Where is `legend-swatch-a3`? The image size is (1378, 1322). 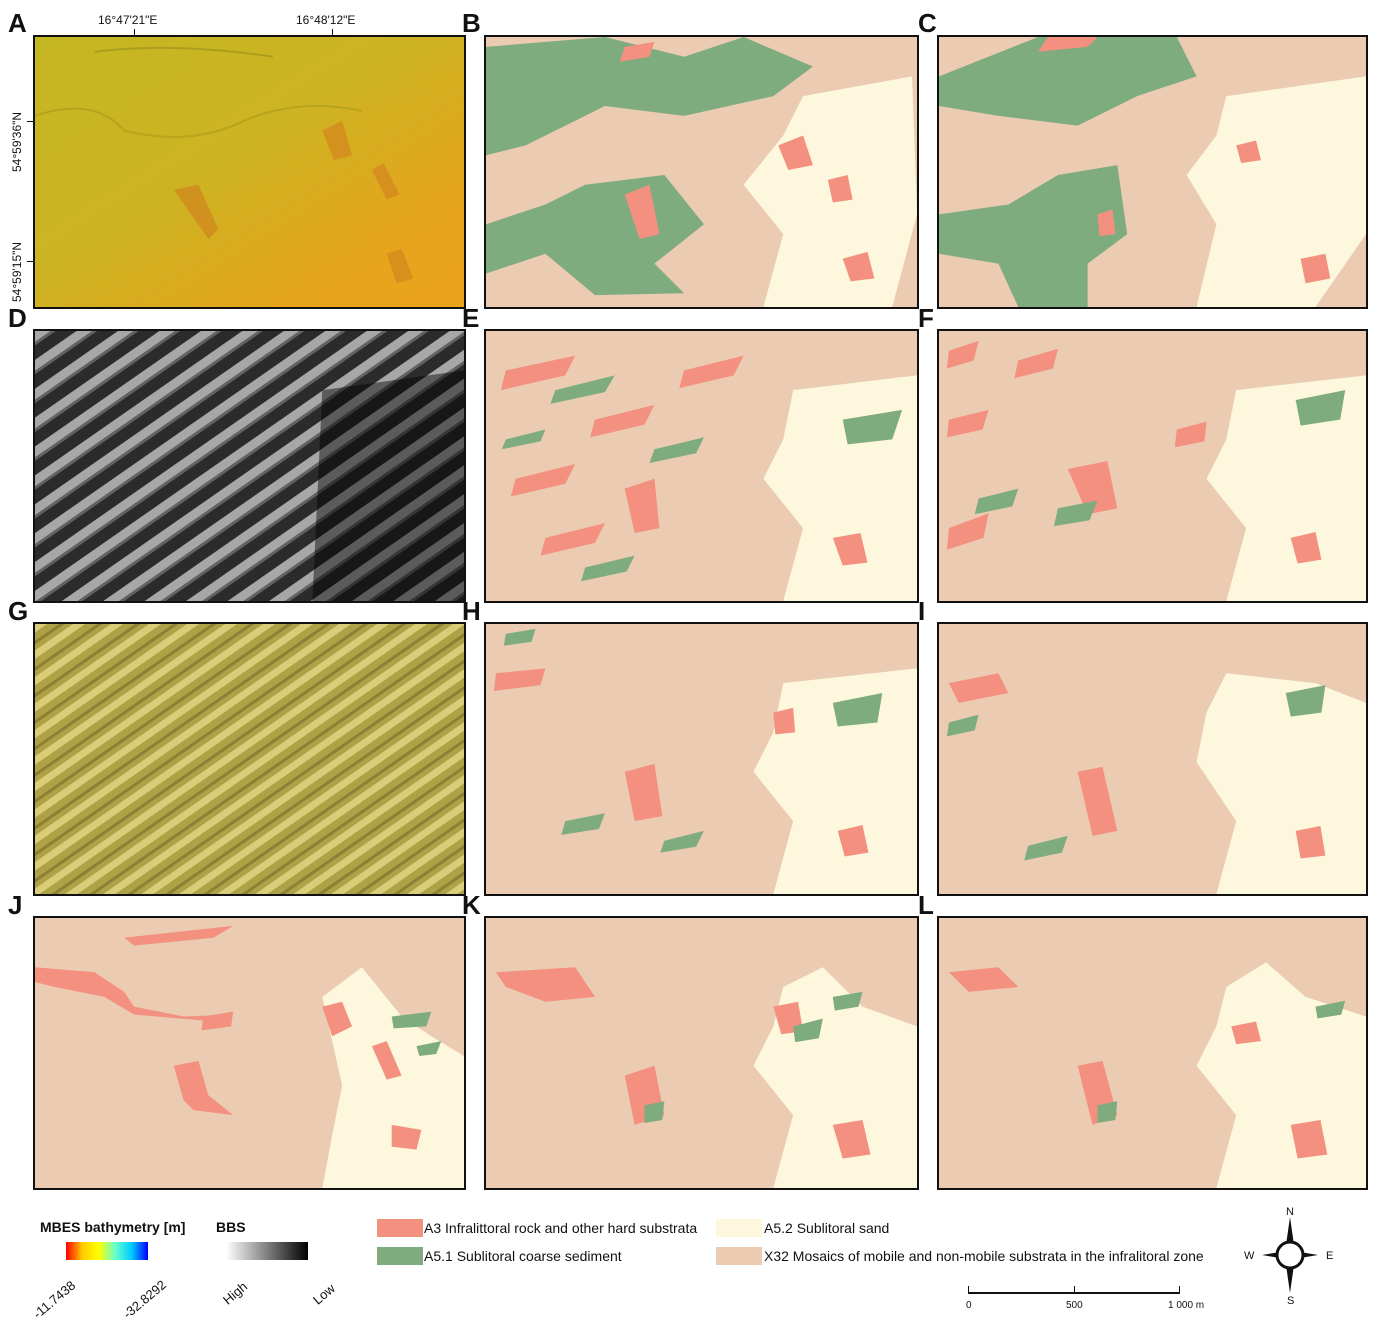
legend-swatch-a3 is located at coordinates (400, 1228).